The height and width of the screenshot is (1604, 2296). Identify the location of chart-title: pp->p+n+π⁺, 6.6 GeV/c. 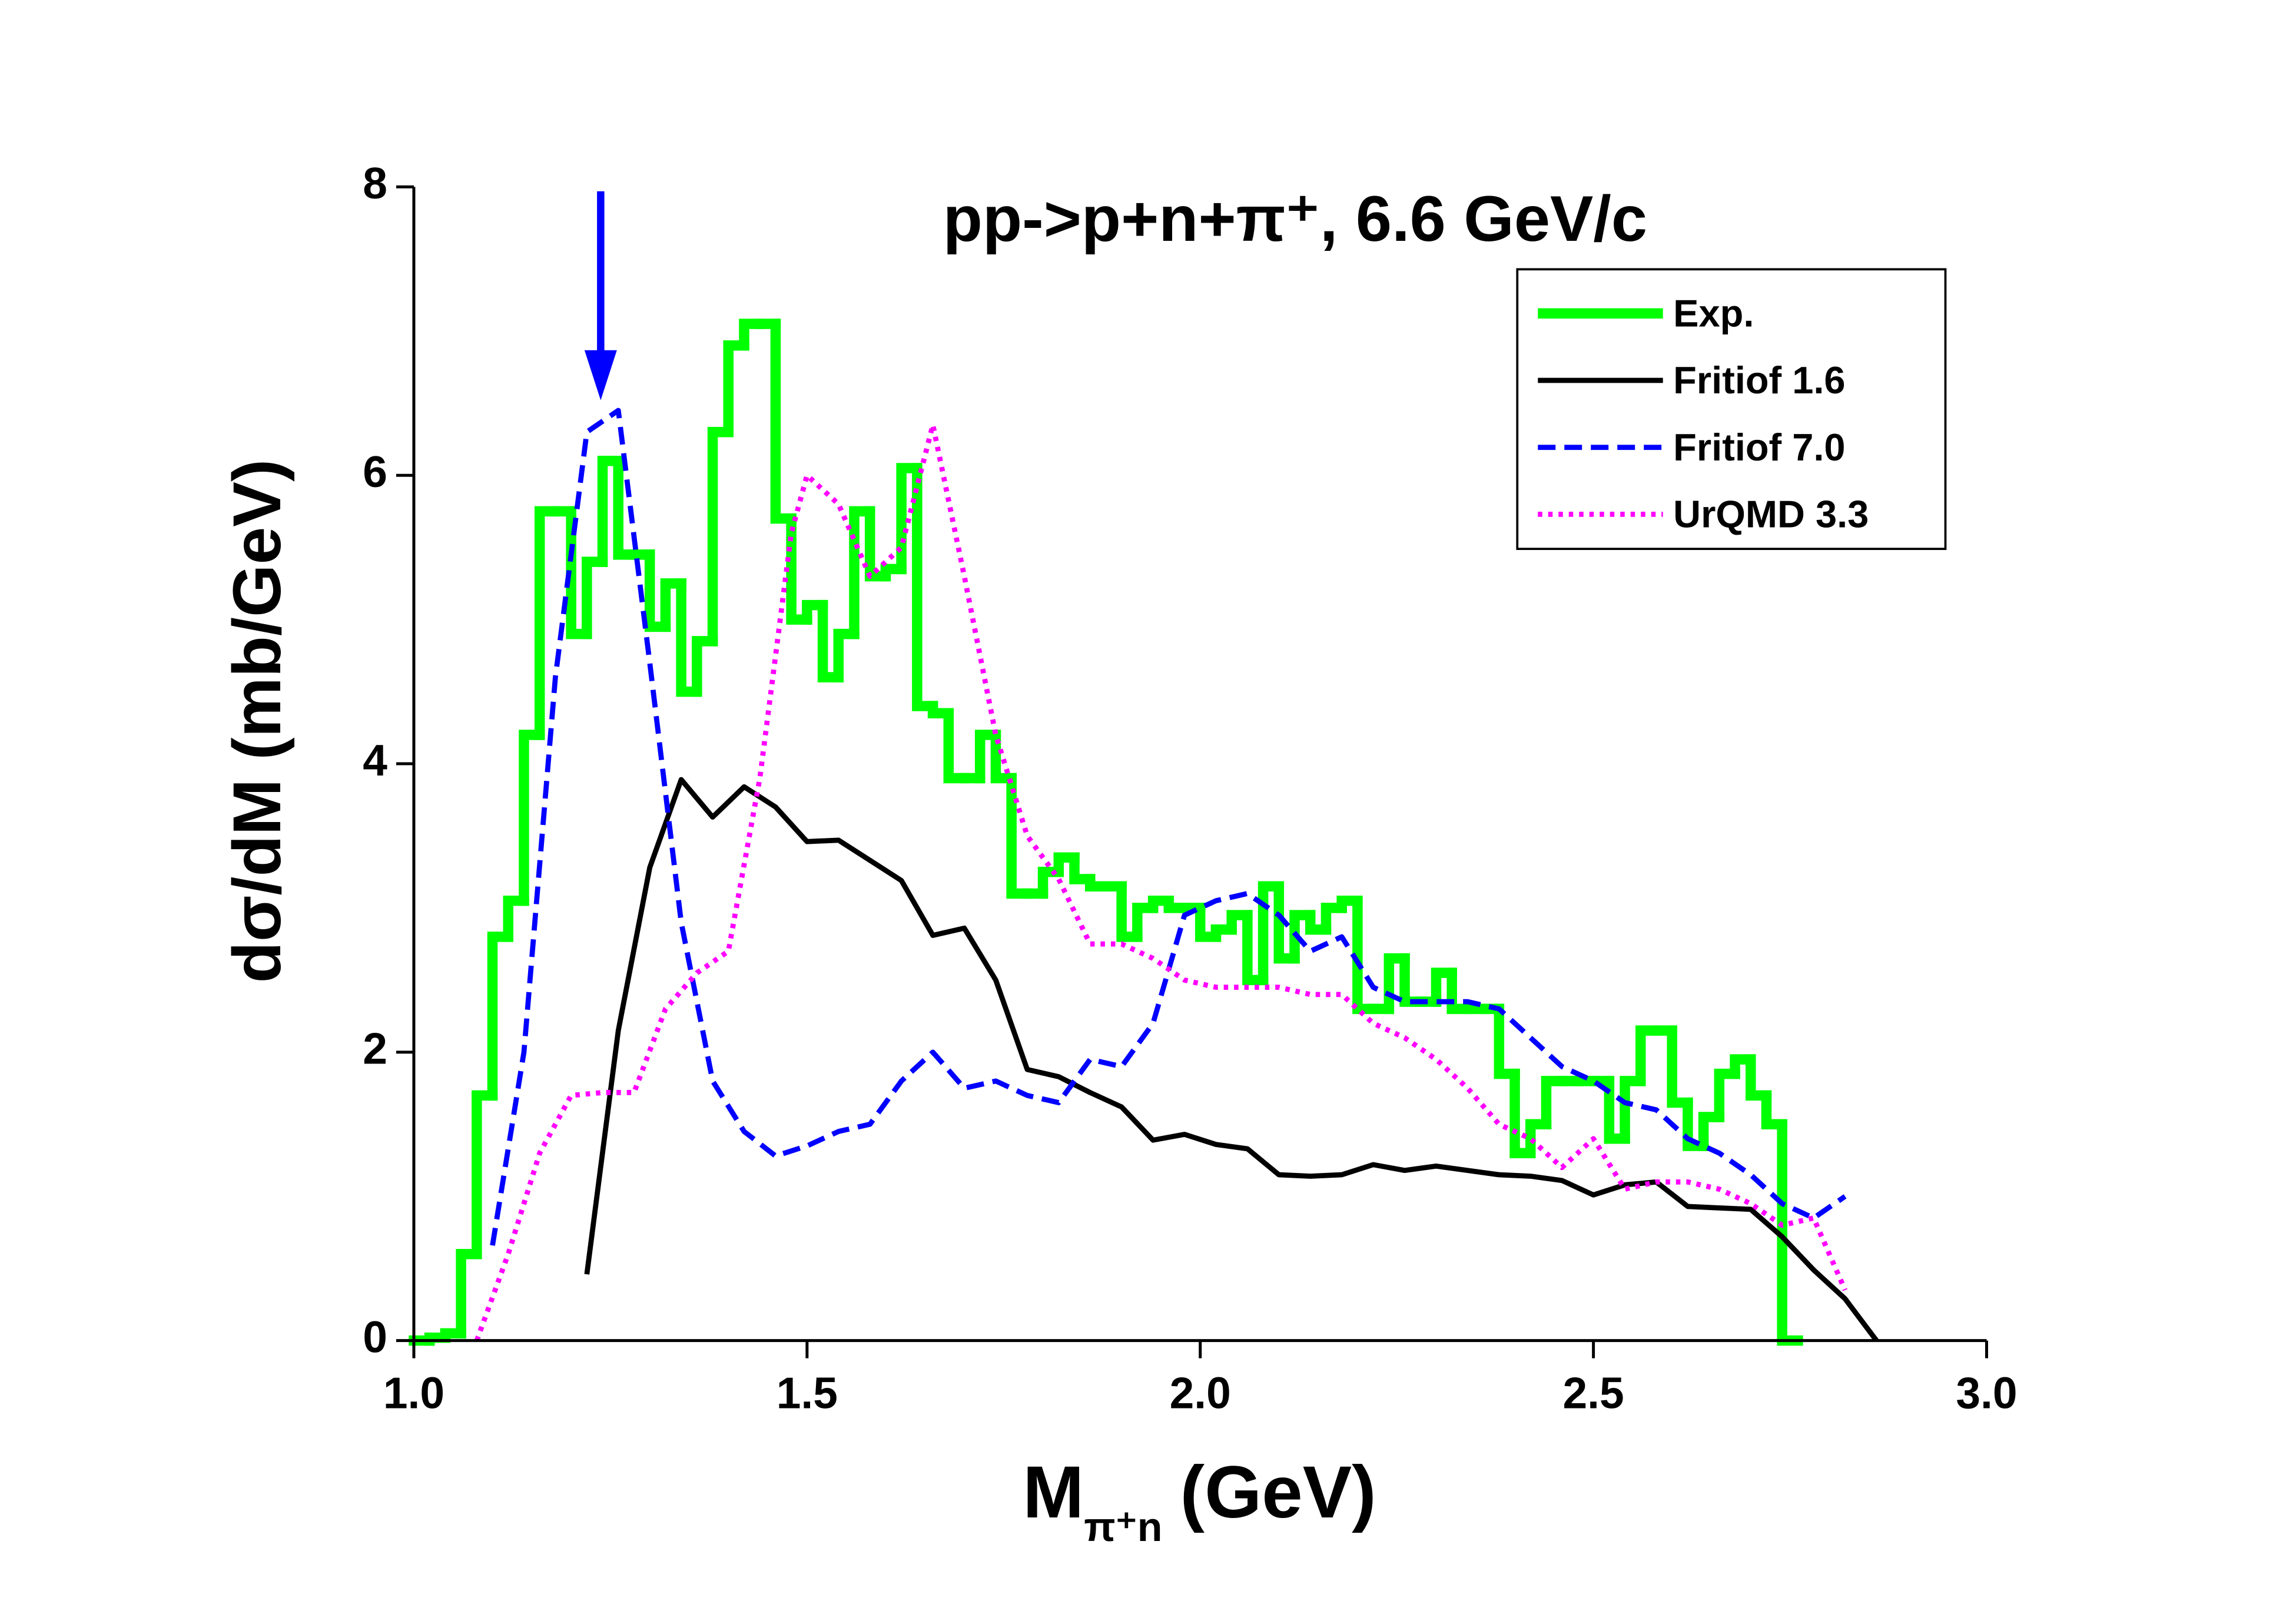
(1295, 219).